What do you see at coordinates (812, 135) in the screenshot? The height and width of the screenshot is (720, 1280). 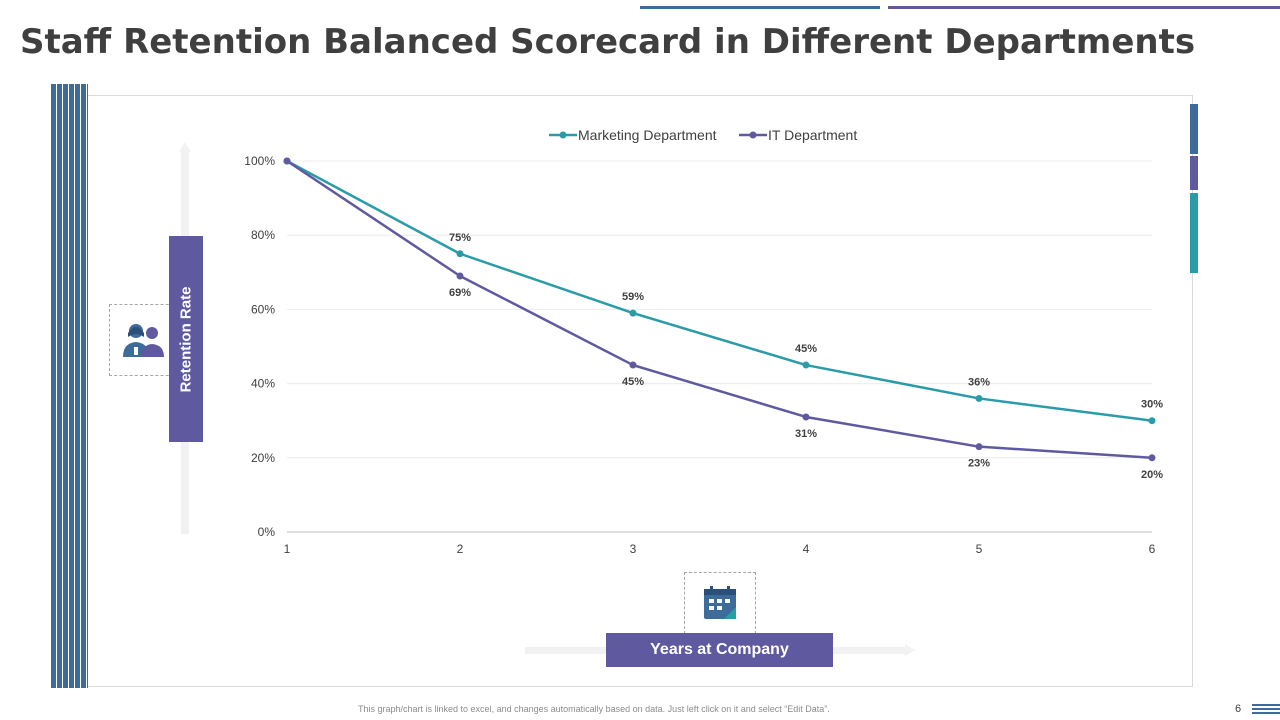 I see `legend-label: IT Department` at bounding box center [812, 135].